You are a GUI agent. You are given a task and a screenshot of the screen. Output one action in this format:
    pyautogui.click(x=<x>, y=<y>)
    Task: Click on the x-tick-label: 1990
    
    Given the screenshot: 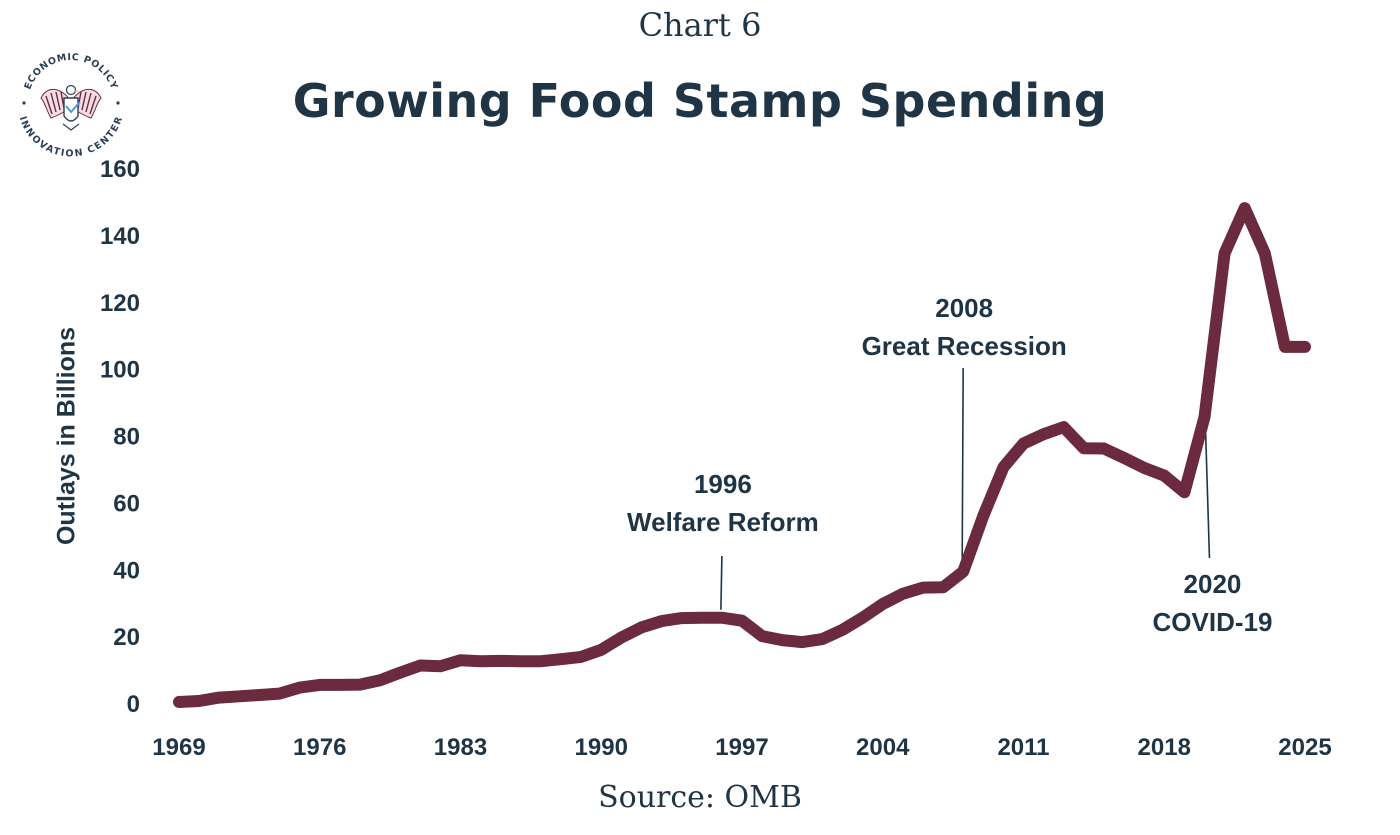 What is the action you would take?
    pyautogui.click(x=601, y=747)
    